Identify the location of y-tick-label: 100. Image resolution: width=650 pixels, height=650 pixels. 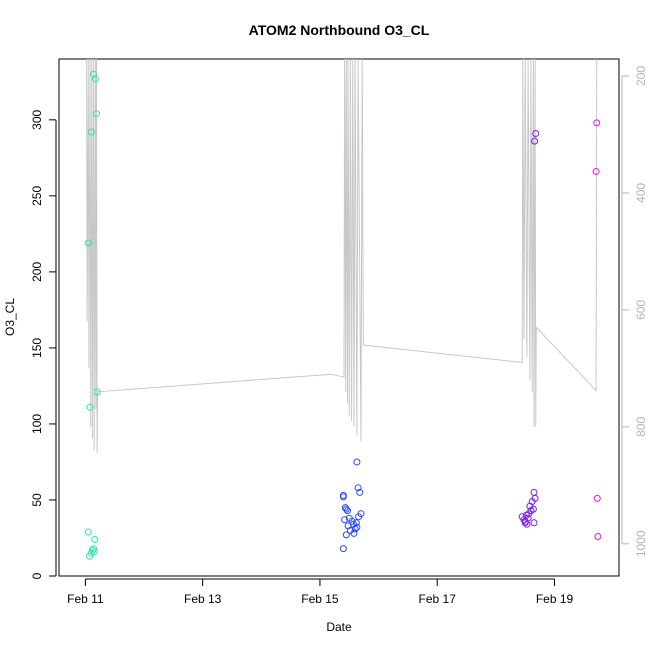
(37, 424).